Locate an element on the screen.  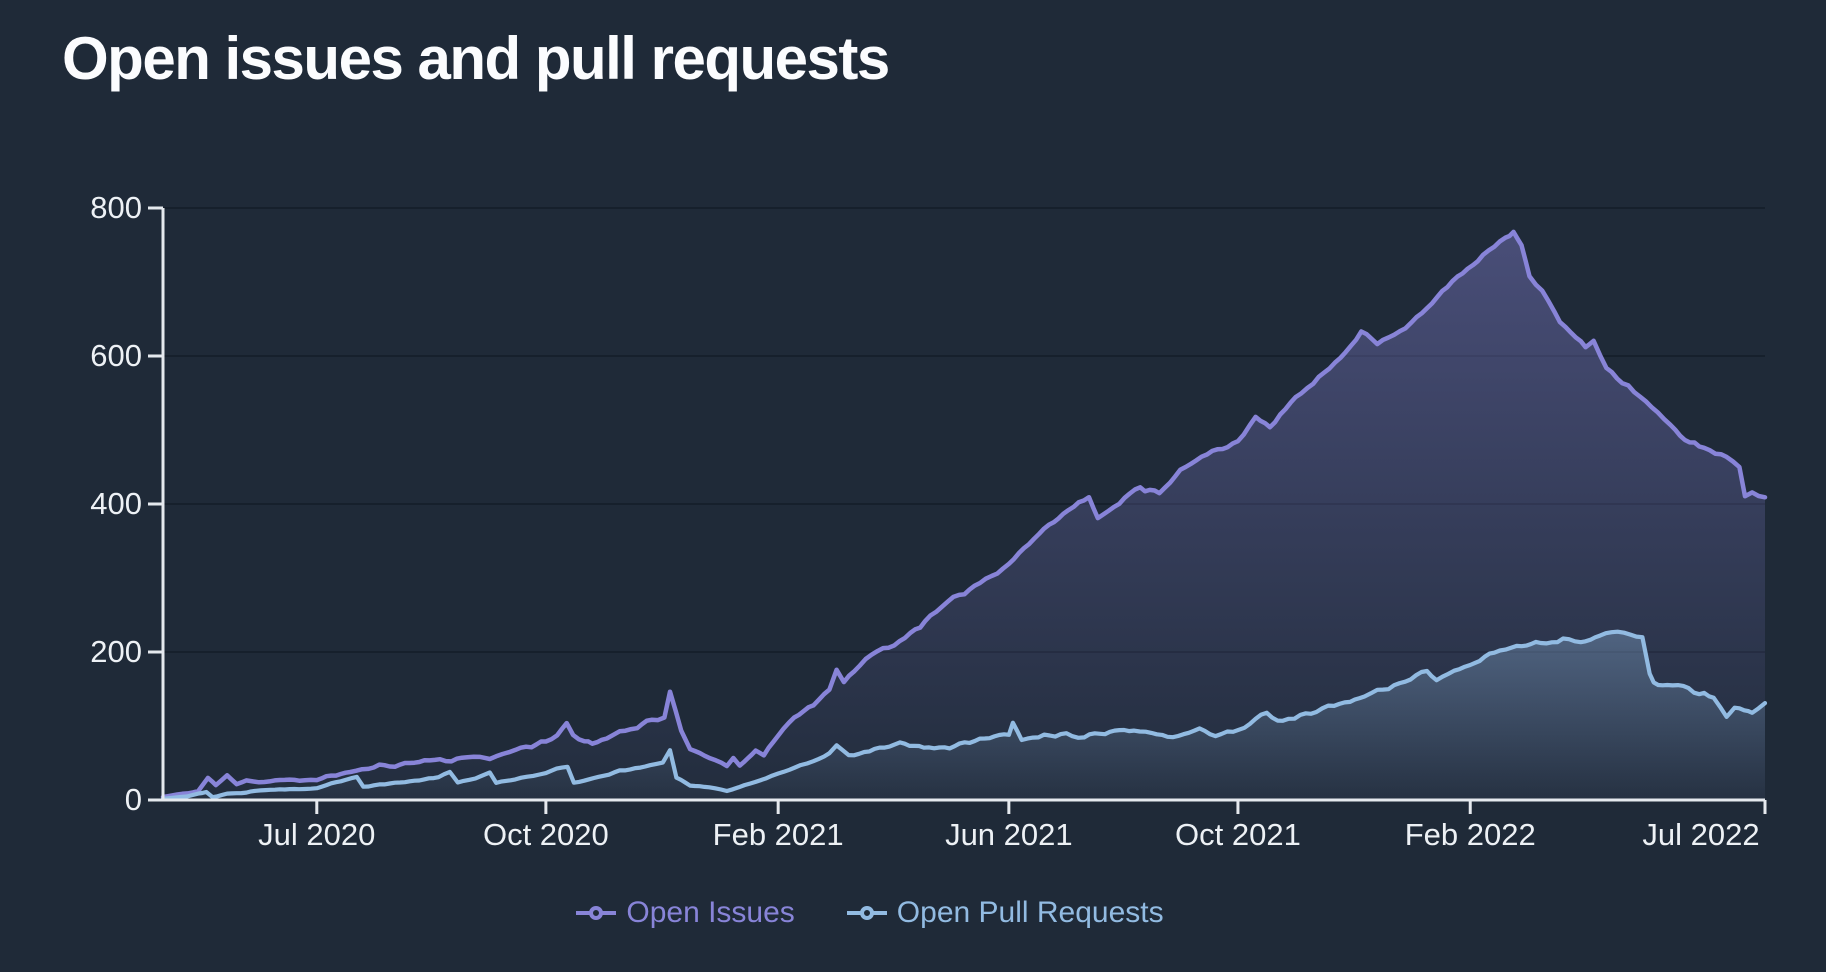
y-axis-tick-label: 800 is located at coordinates (116, 207).